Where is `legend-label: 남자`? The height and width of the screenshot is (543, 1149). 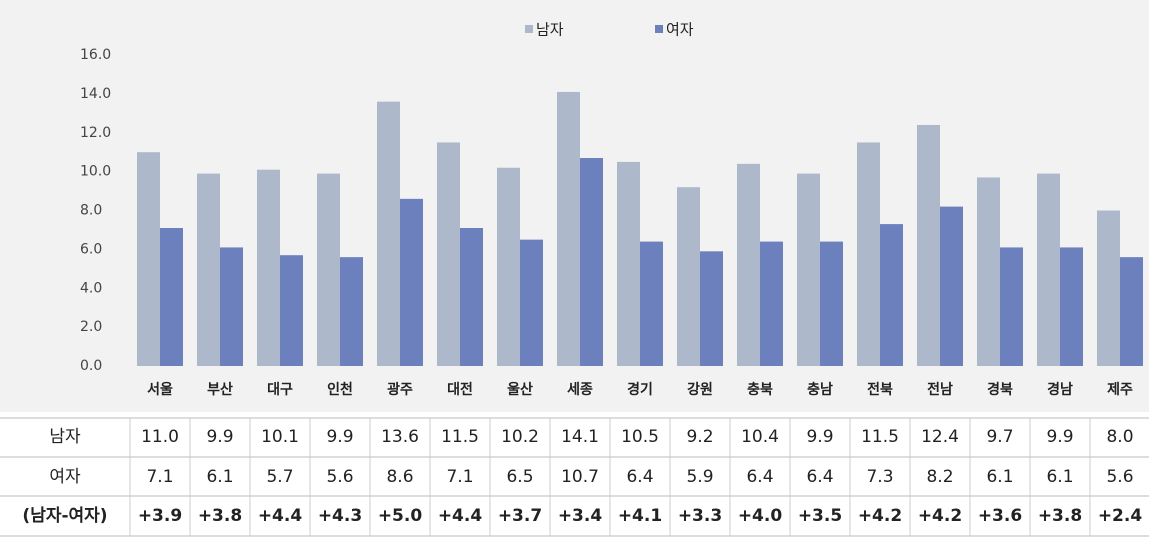 legend-label: 남자 is located at coordinates (550, 30).